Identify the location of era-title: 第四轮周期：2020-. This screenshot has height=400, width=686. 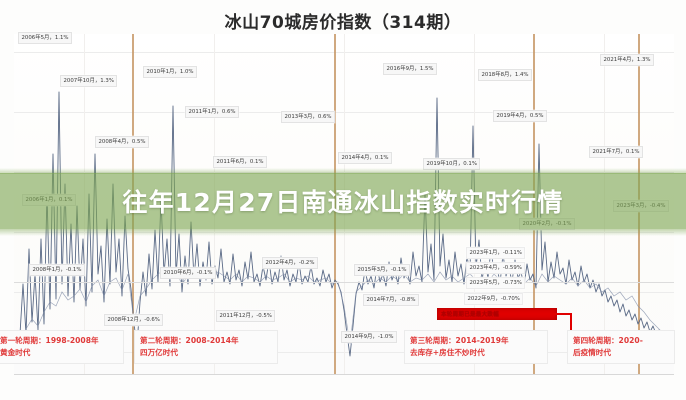
(608, 340).